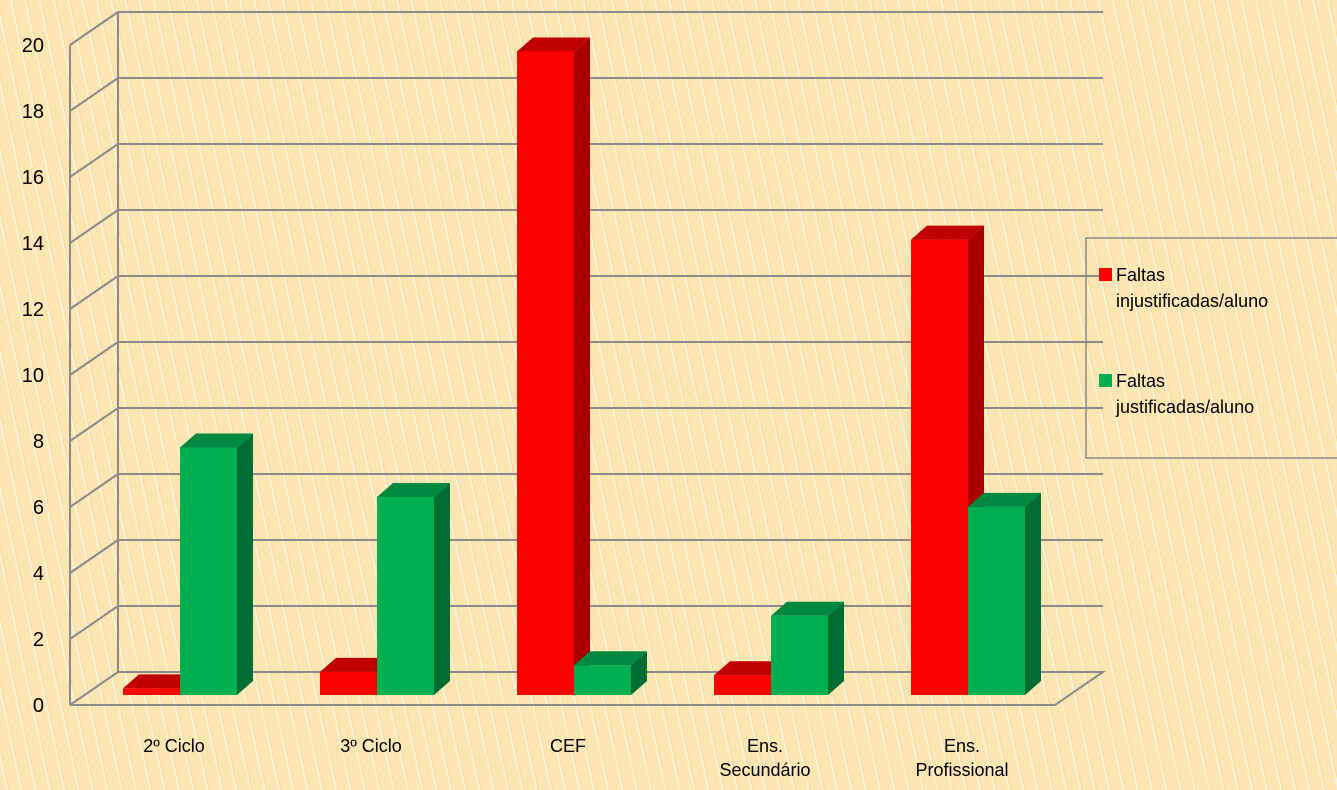 The height and width of the screenshot is (790, 1337). What do you see at coordinates (961, 770) in the screenshot?
I see `x-tick-label: Profissional` at bounding box center [961, 770].